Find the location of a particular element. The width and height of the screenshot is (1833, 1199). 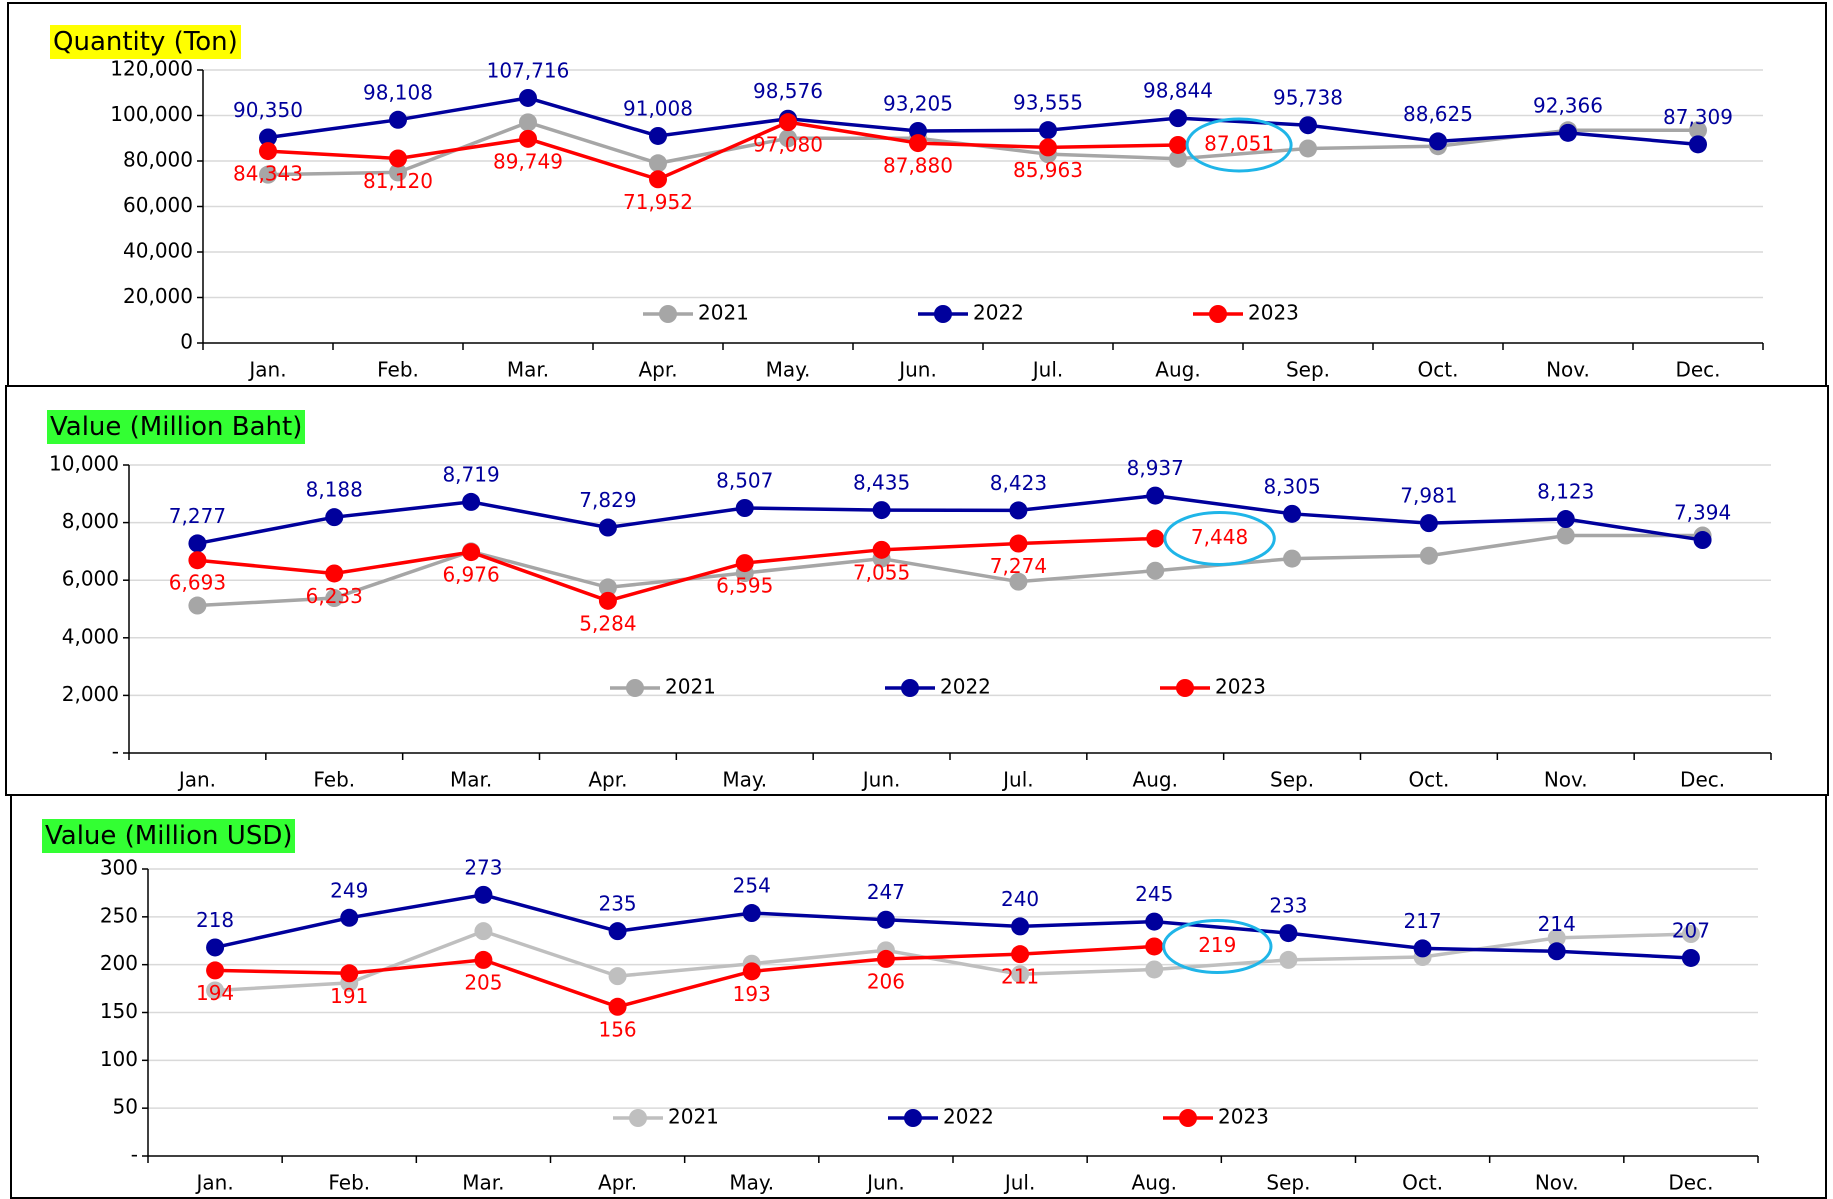

legend-label: 2023 is located at coordinates (1240, 687).